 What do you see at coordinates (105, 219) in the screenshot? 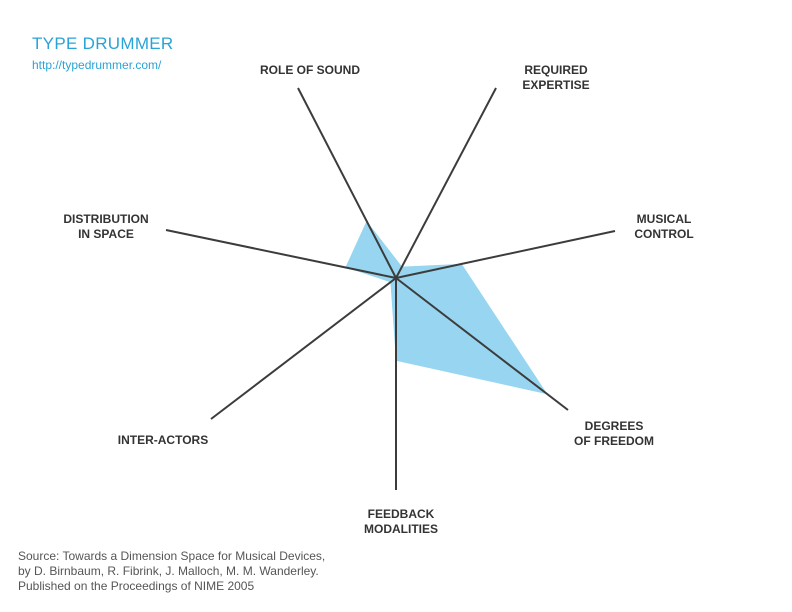
I see `radar-axis-label-line: DISTRIBUTION` at bounding box center [105, 219].